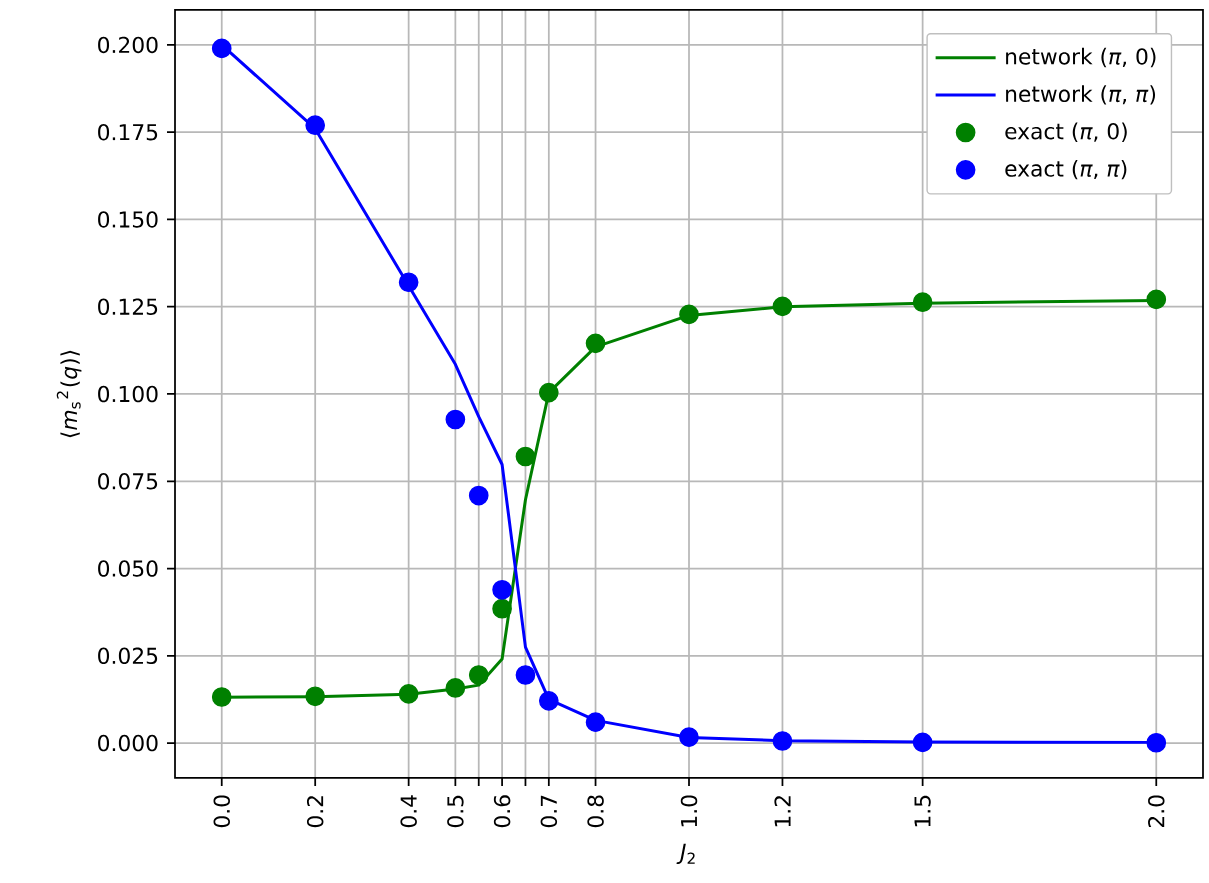 This screenshot has width=1209, height=883. I want to click on y-tick-label: 0.125, so click(128, 306).